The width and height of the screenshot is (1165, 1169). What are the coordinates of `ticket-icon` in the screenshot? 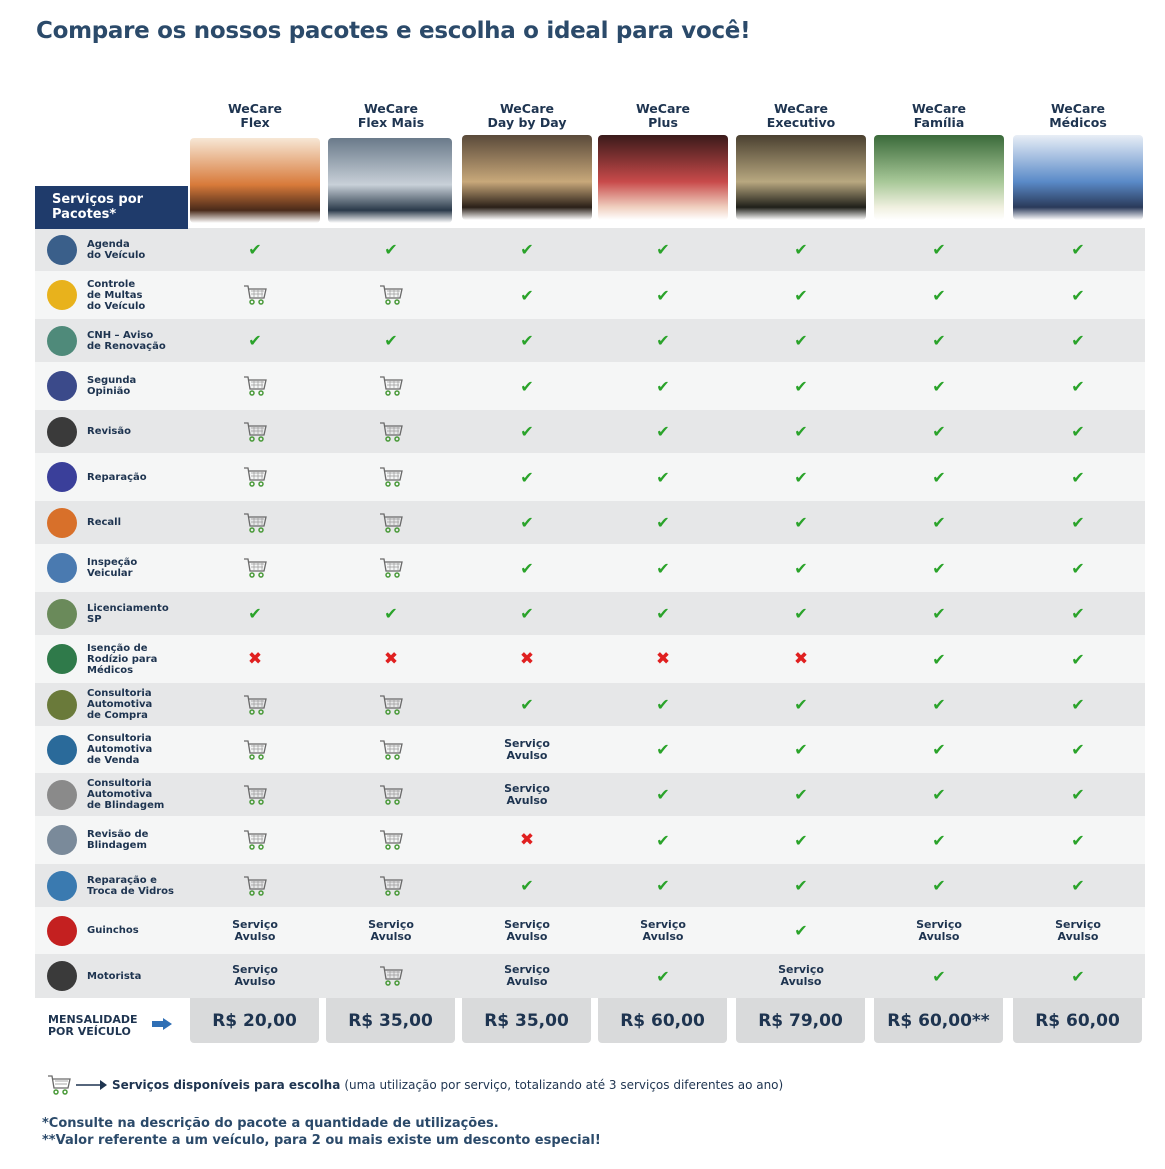 It's located at (62, 295).